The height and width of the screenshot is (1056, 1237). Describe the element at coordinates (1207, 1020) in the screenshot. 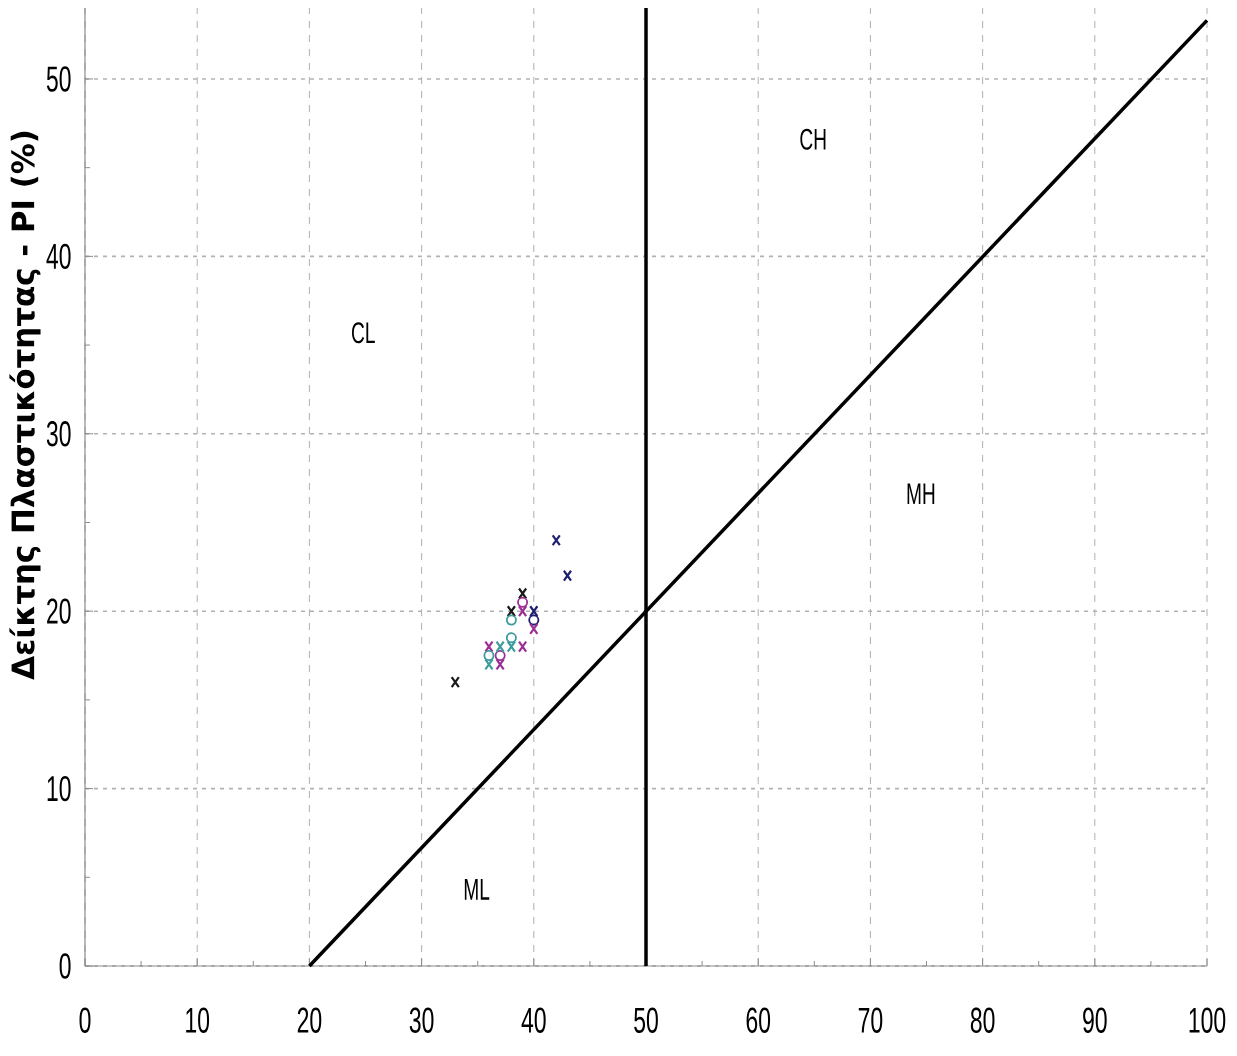

I see `x-tick-label: 100` at that location.